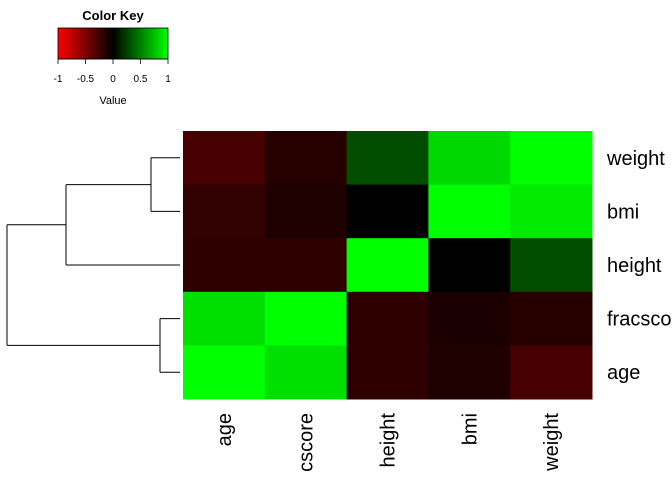 The width and height of the screenshot is (672, 480). What do you see at coordinates (639, 320) in the screenshot?
I see `row-label: fracscore` at bounding box center [639, 320].